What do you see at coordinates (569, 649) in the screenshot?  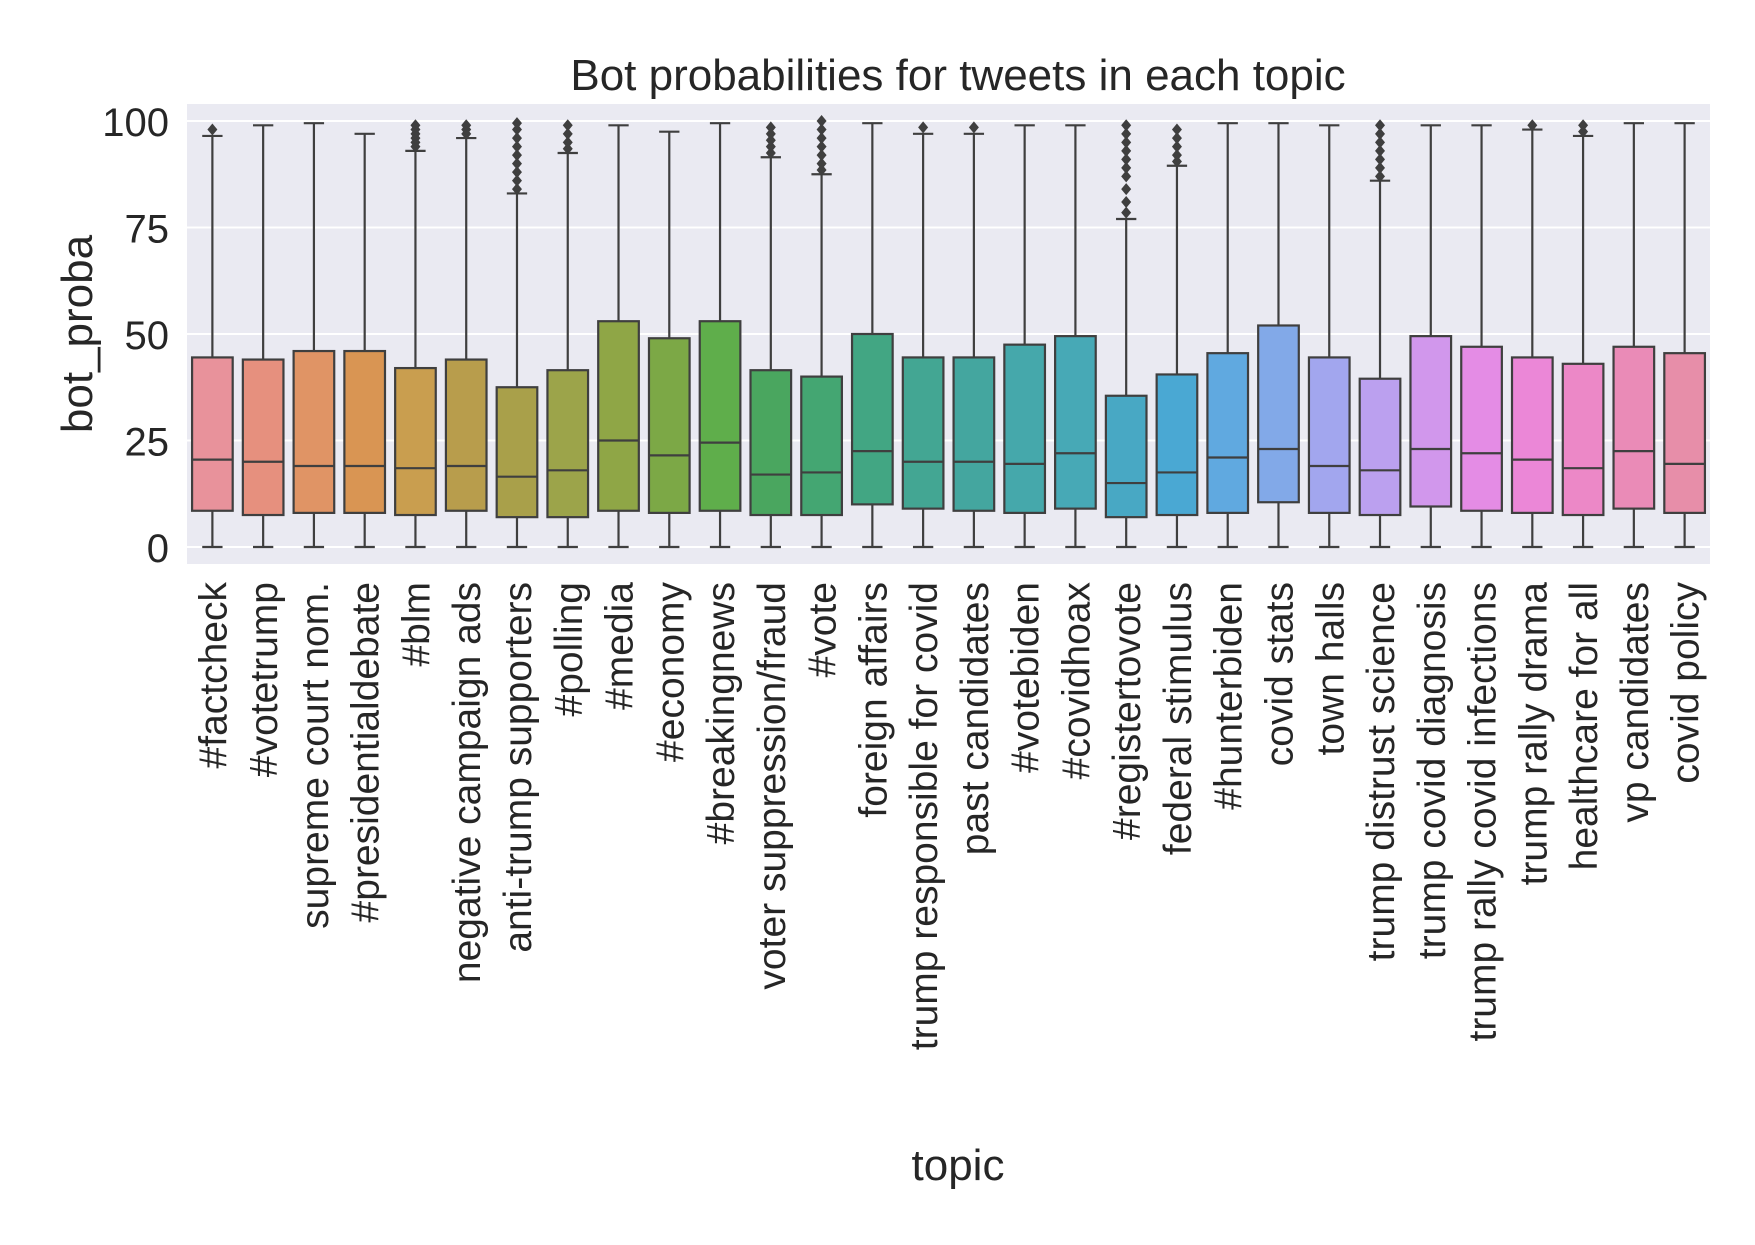 I see `x-tick-label: #polling` at bounding box center [569, 649].